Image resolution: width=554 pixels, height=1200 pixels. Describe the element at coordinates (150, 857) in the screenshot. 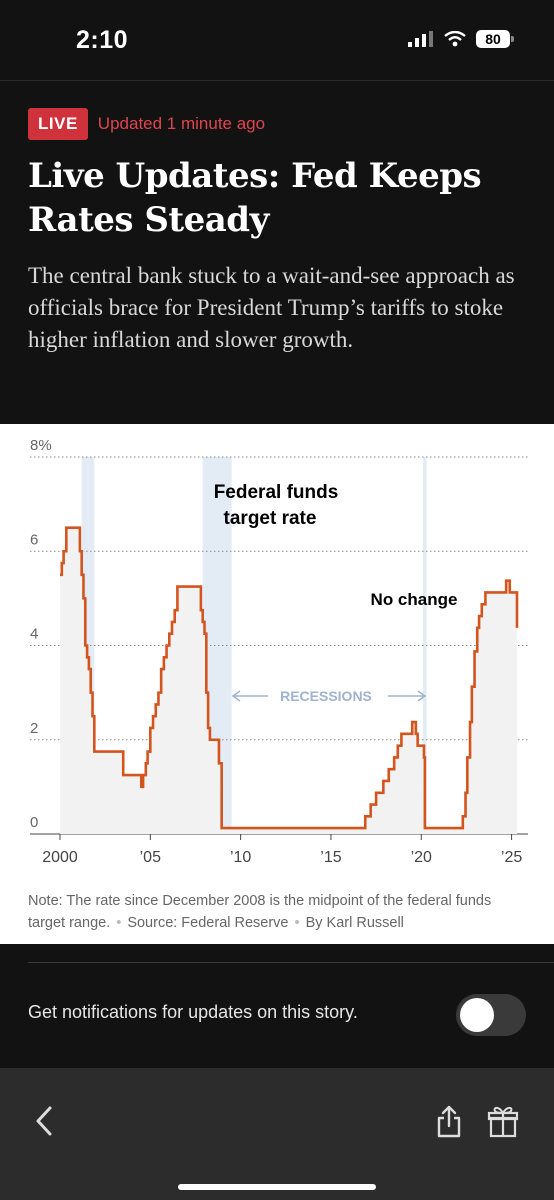

I see `x-tick-label: ’05` at that location.